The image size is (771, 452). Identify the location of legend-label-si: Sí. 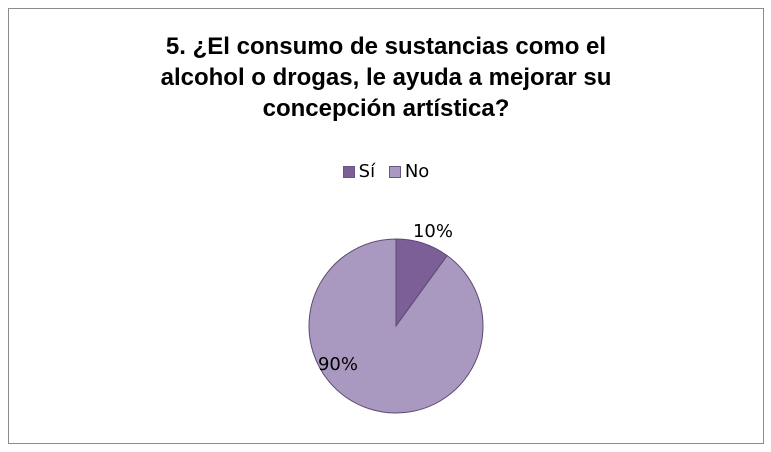
(367, 171).